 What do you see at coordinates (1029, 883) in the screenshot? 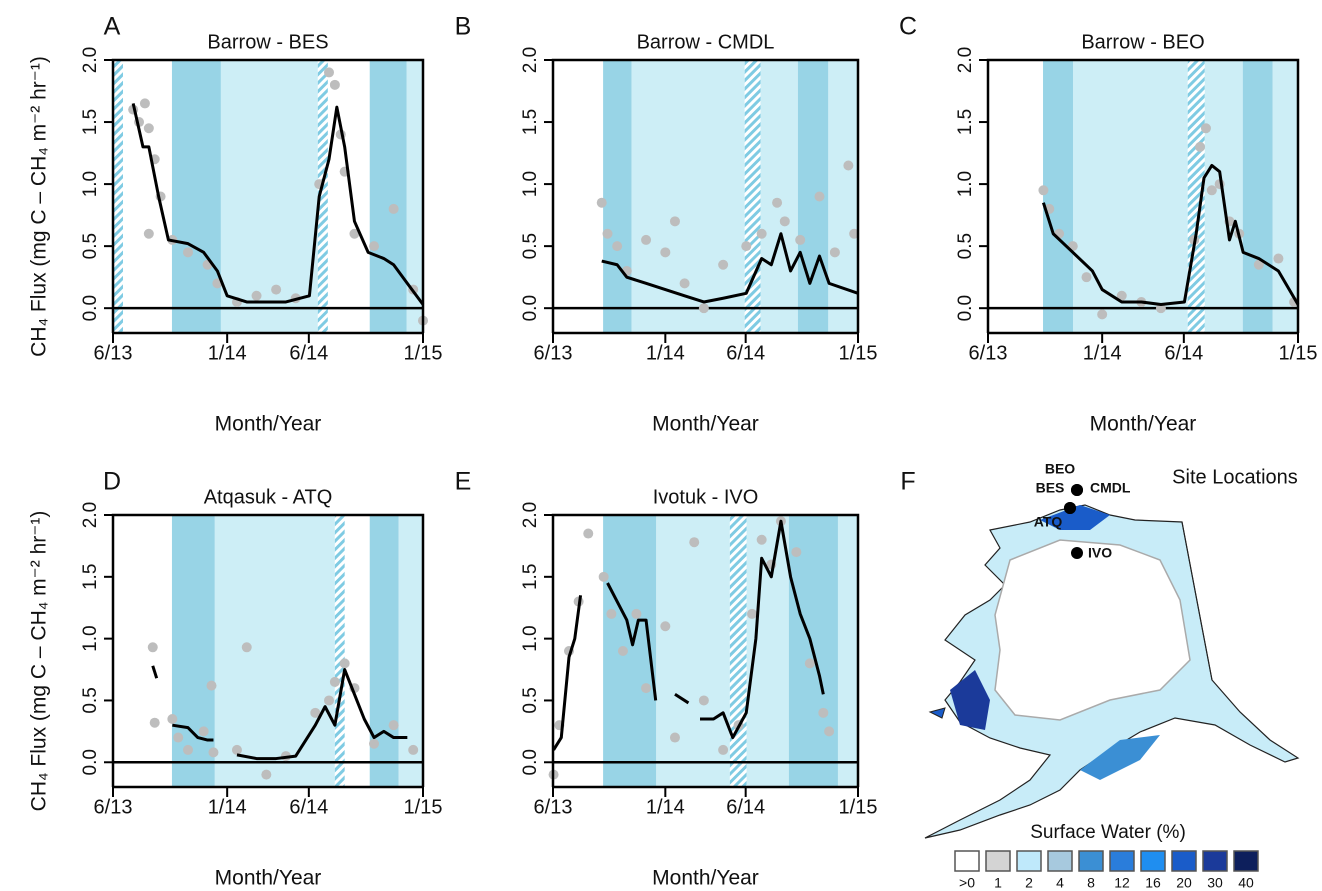
I see `legend-label: 2` at bounding box center [1029, 883].